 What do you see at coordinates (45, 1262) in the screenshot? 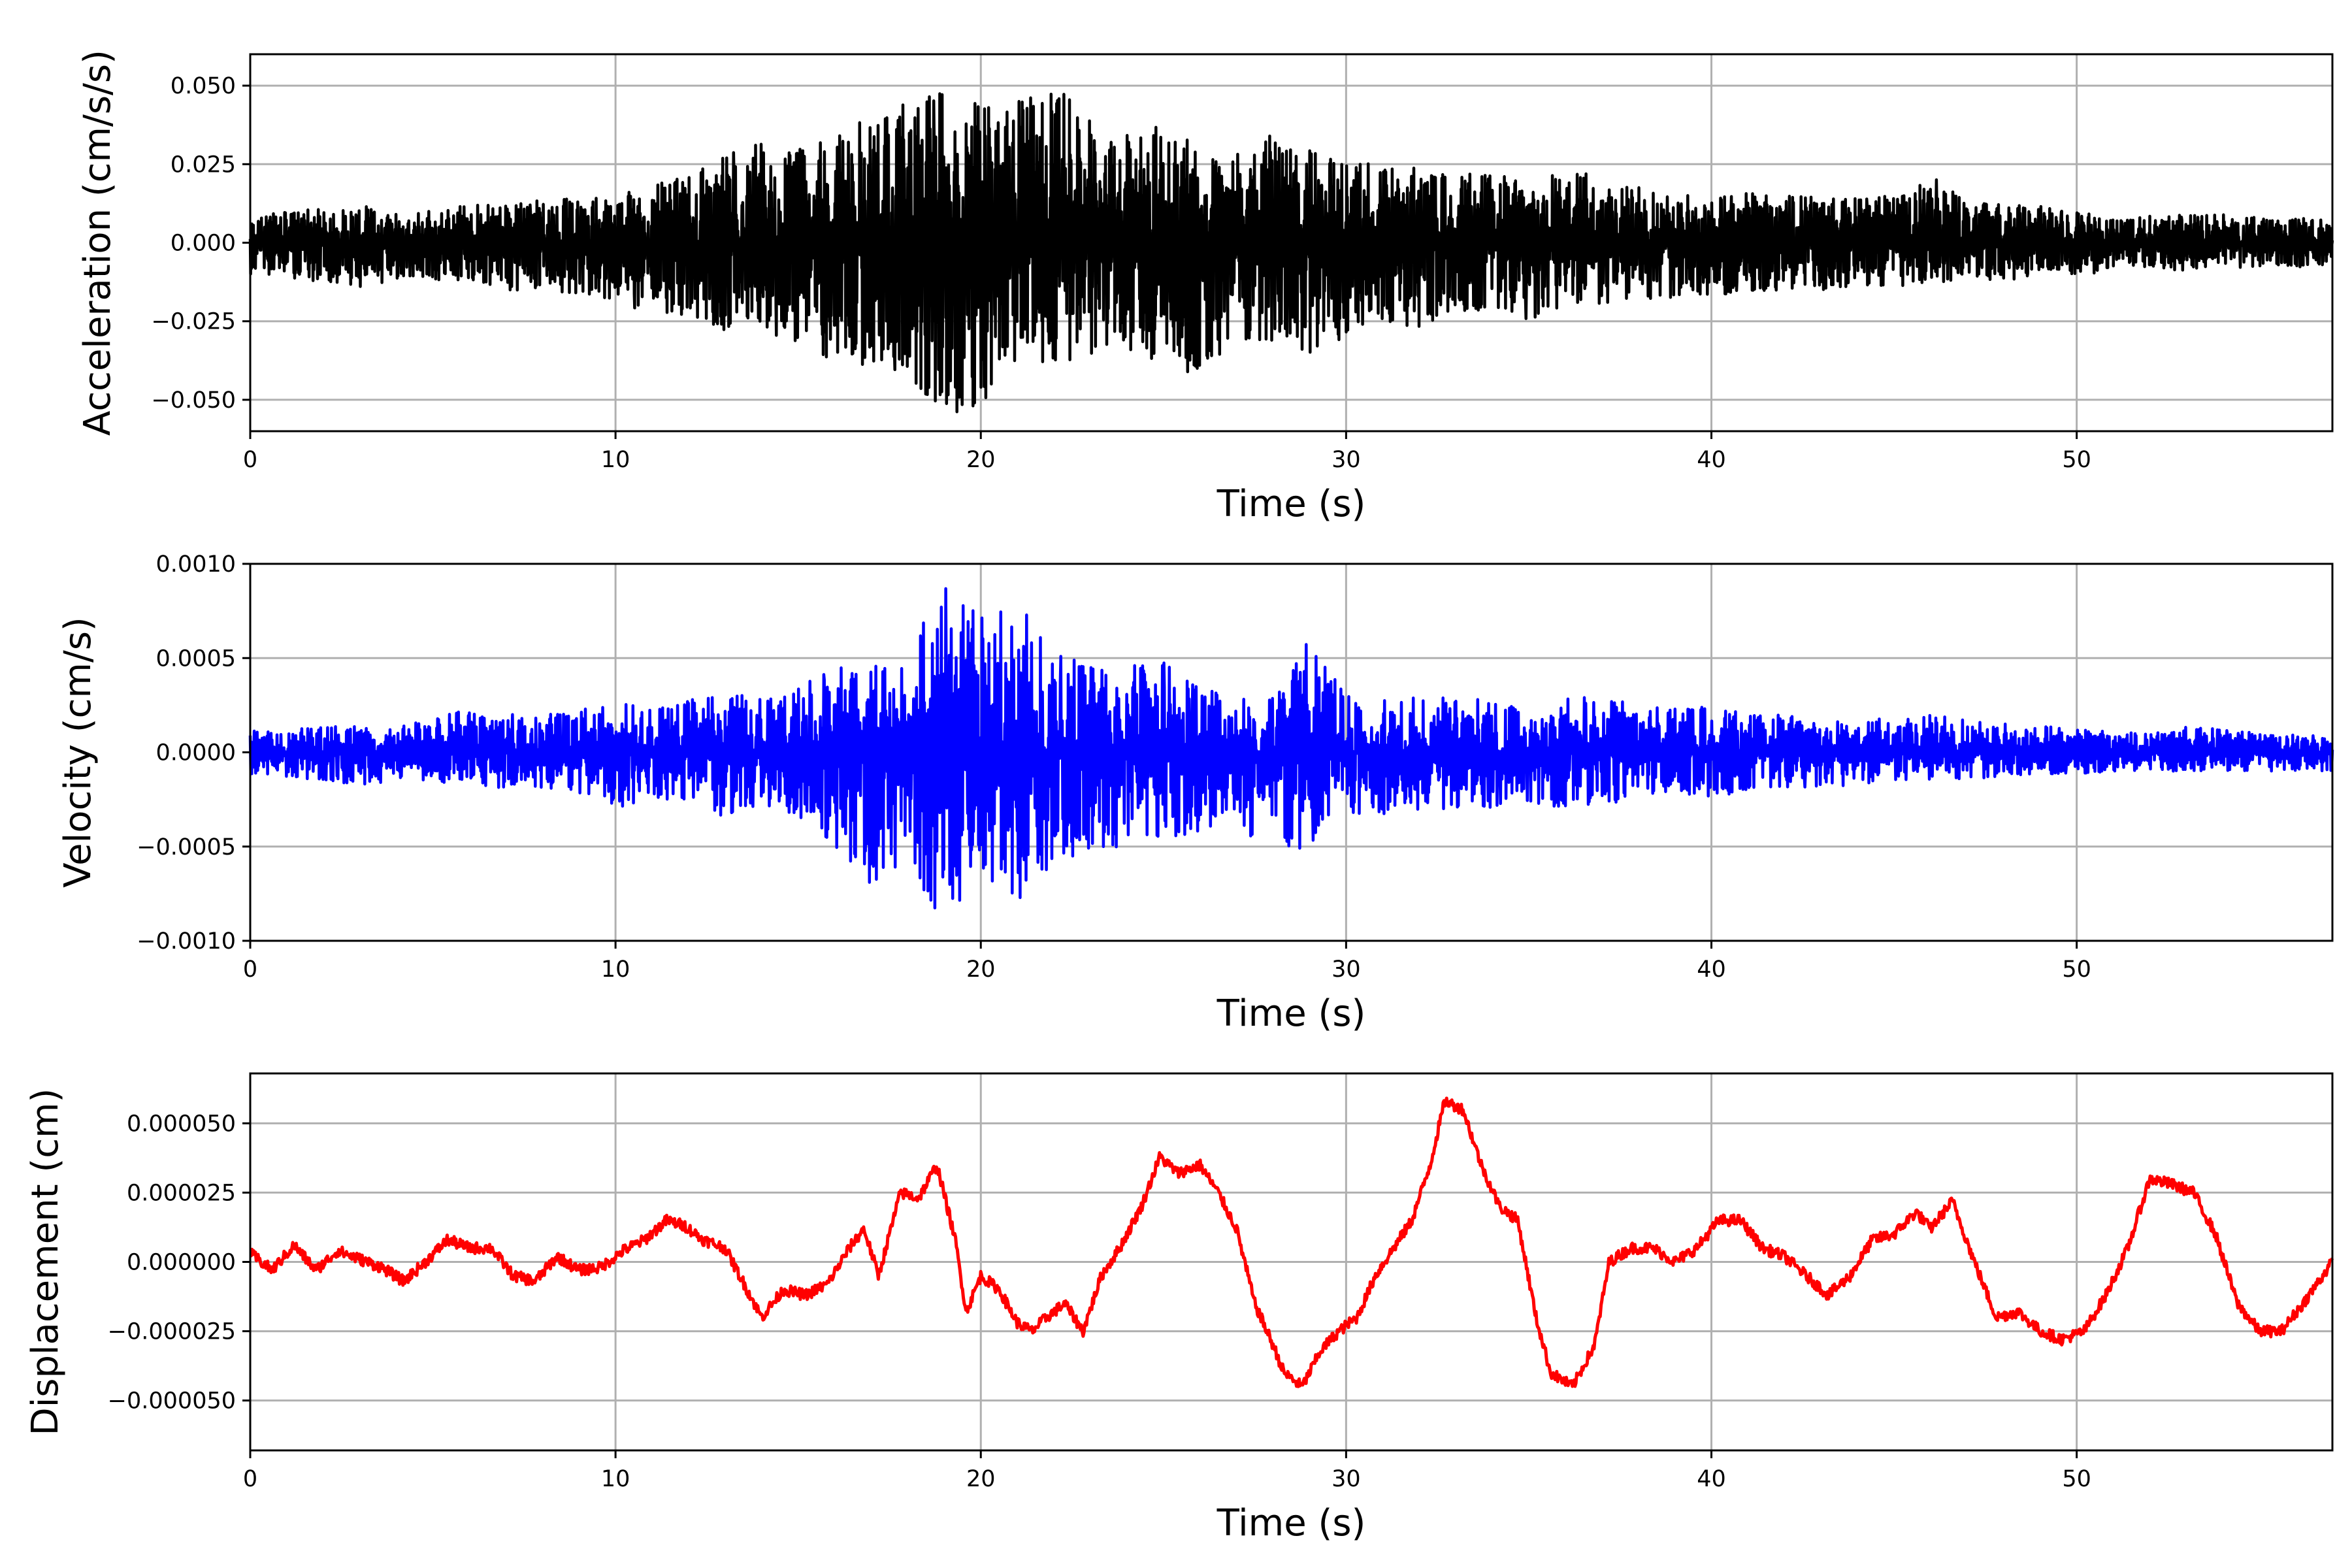
I see `displacement-y-axis-label: Displacement (cm)` at bounding box center [45, 1262].